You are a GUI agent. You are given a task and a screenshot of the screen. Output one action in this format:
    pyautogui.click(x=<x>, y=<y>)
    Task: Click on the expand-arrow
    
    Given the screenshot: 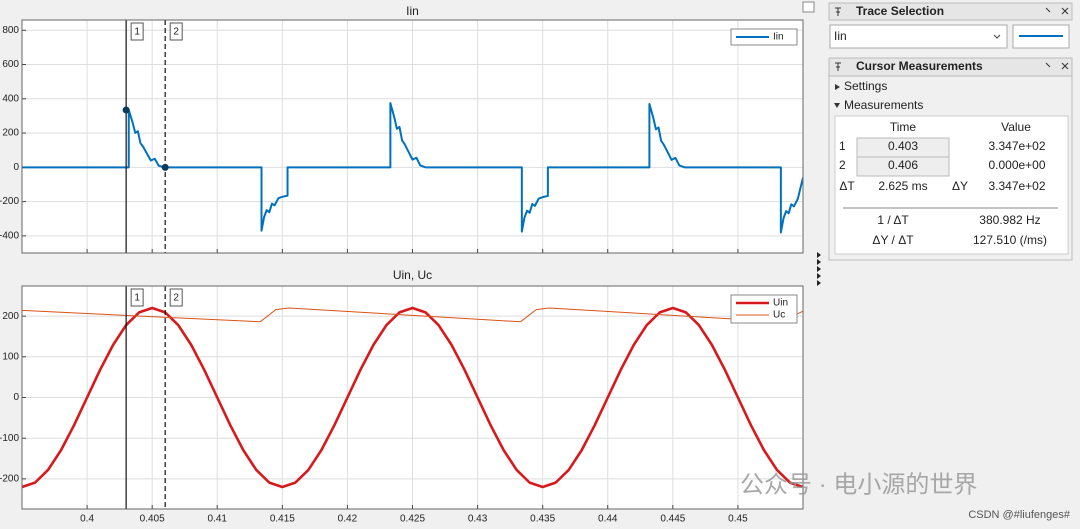 What is the action you would take?
    pyautogui.click(x=837, y=87)
    